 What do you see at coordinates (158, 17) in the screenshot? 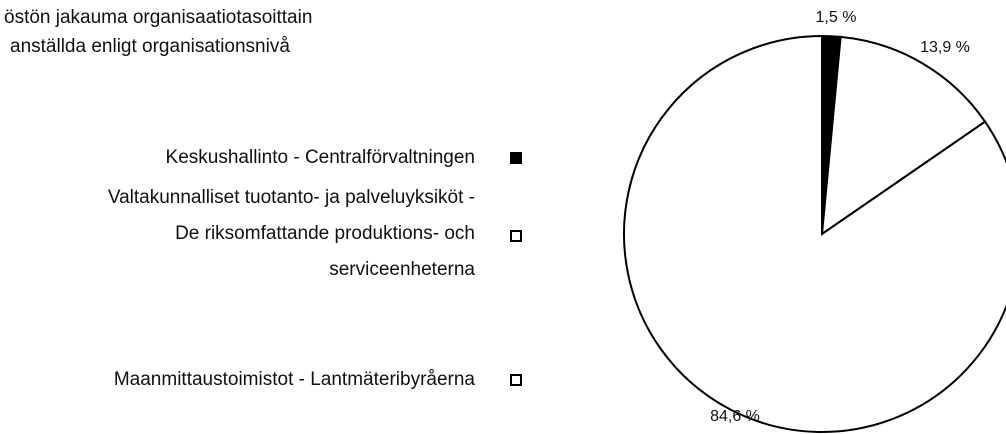
I see `chart-title: östön jakauma organisaatiotasoittain` at bounding box center [158, 17].